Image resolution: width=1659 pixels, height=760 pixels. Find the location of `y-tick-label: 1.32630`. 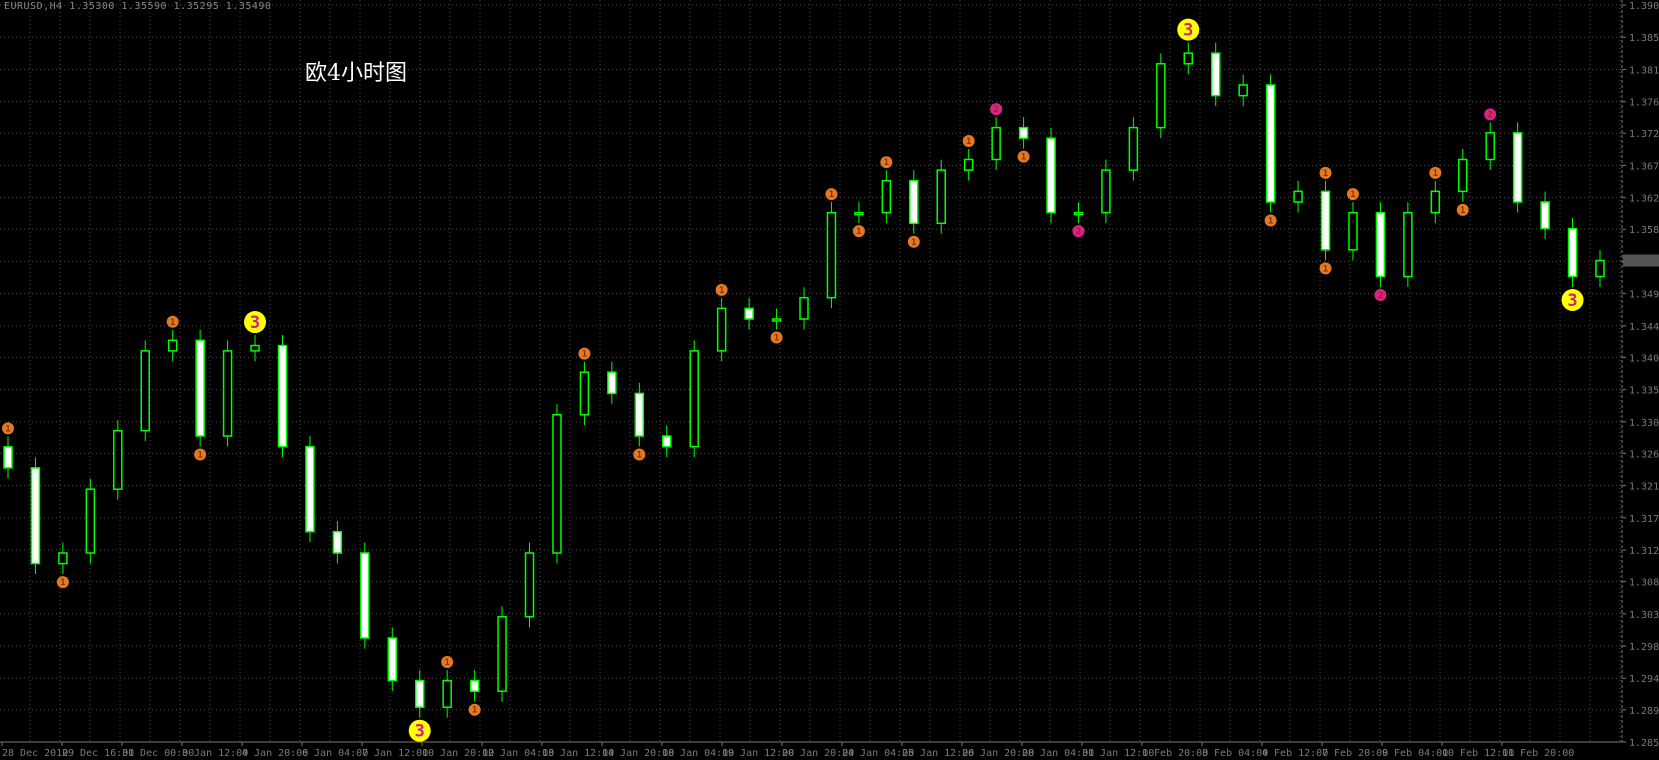

y-tick-label: 1.32630 is located at coordinates (1644, 454).